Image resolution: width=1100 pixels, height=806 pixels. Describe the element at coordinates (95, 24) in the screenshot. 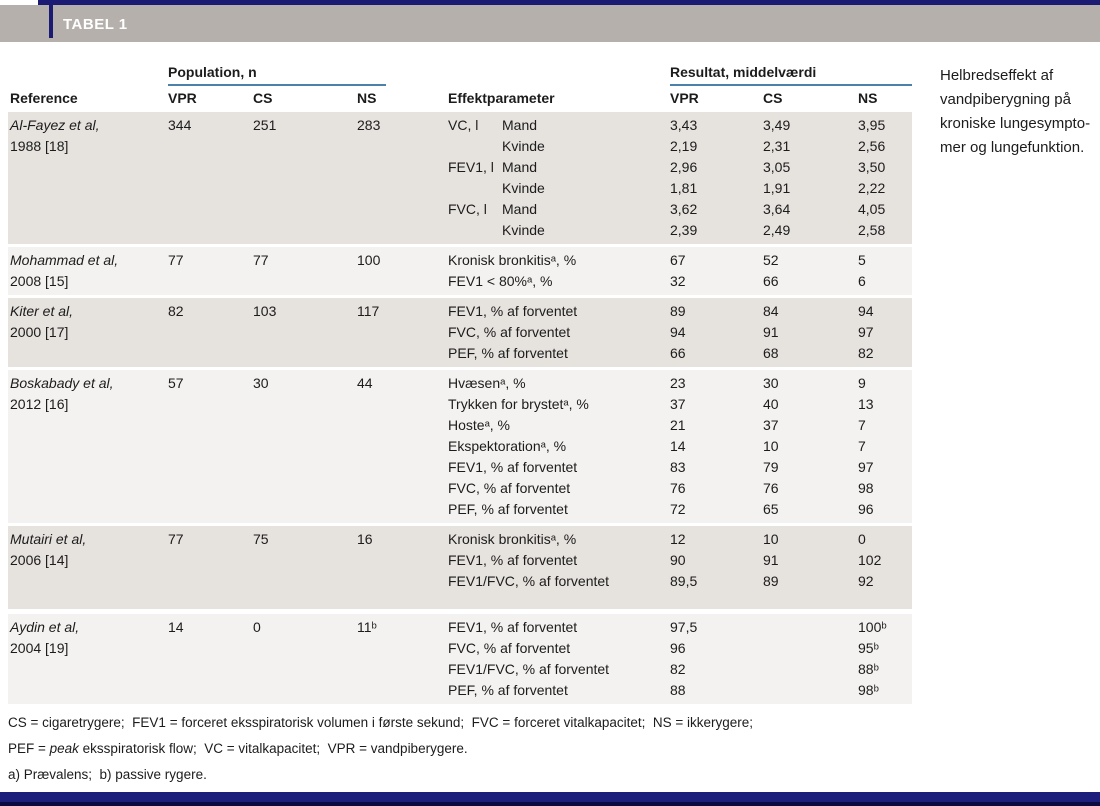

I see `table-tag-label: TABEL 1` at that location.